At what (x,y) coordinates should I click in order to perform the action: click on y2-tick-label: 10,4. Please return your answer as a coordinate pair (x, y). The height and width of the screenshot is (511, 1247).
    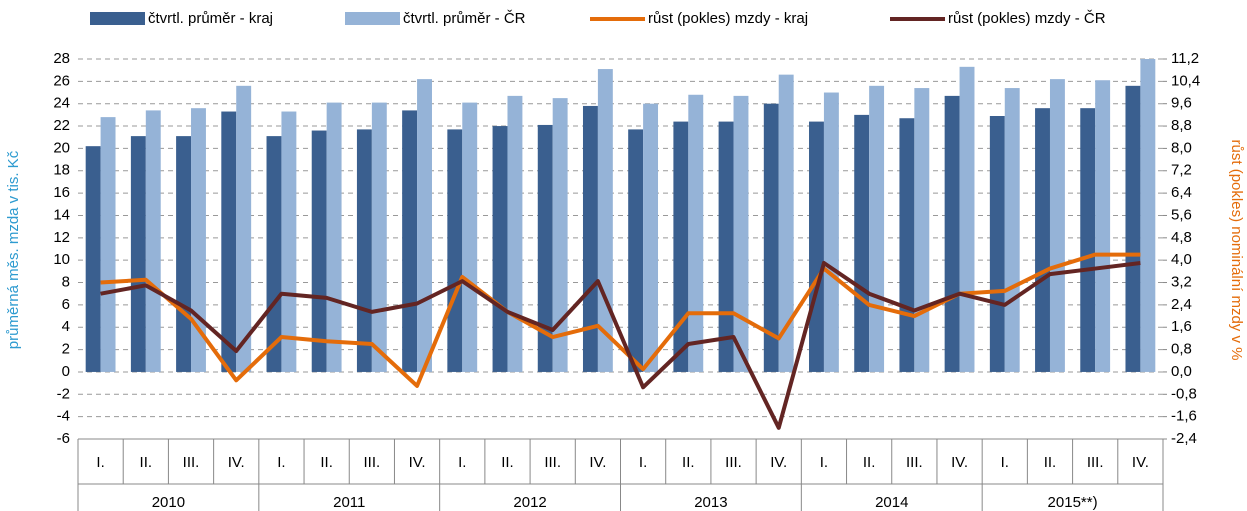
    Looking at the image, I should click on (1185, 80).